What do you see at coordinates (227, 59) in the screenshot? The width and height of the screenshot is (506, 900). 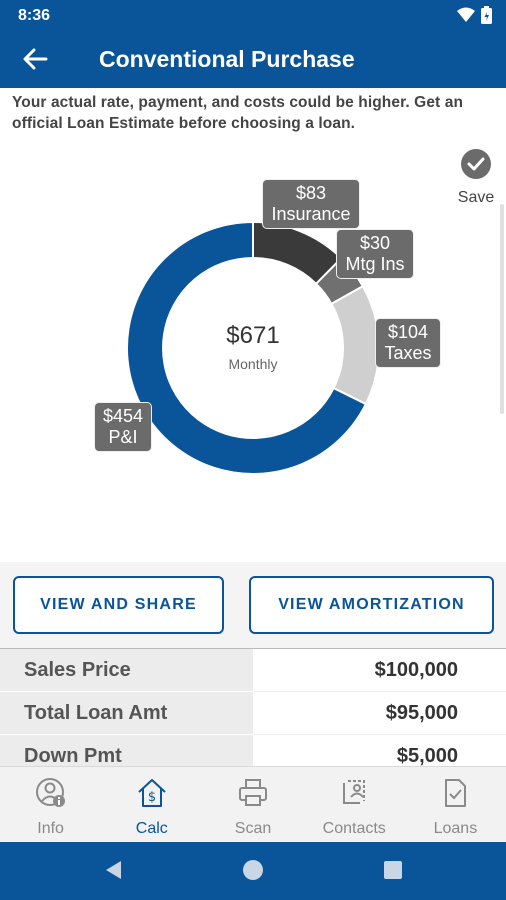 I see `page-title: Conventional Purchase` at bounding box center [227, 59].